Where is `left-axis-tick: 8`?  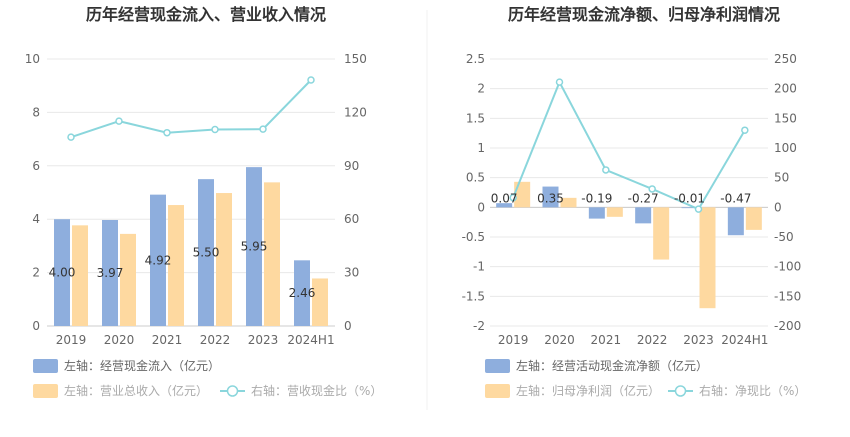 left-axis-tick: 8 is located at coordinates (36, 112).